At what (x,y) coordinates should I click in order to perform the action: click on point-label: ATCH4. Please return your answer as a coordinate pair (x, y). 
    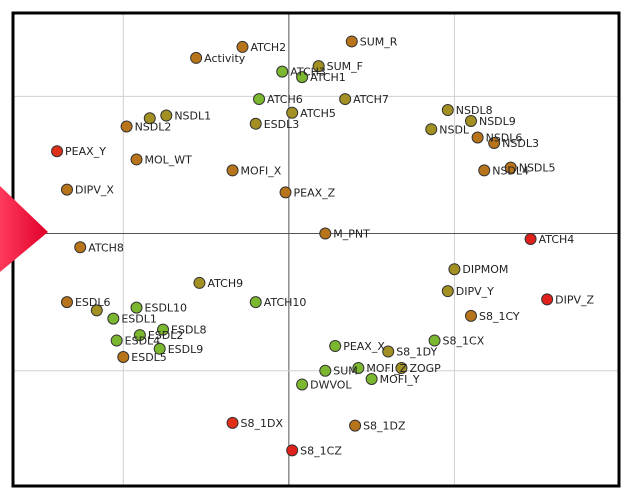
    Looking at the image, I should click on (557, 239).